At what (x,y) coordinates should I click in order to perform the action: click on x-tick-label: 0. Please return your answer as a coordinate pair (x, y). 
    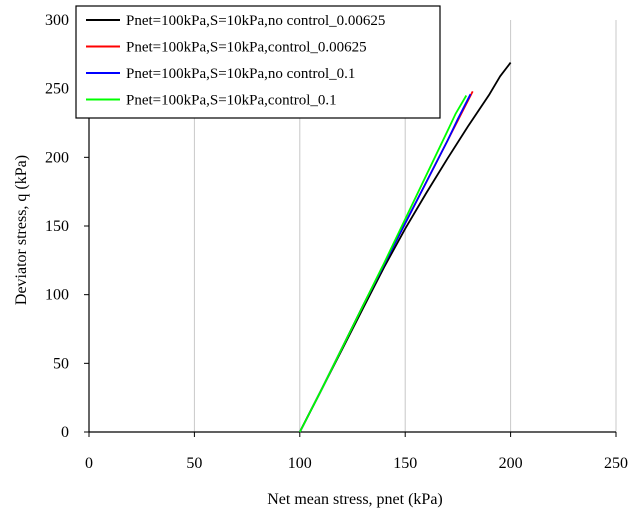
    Looking at the image, I should click on (89, 463).